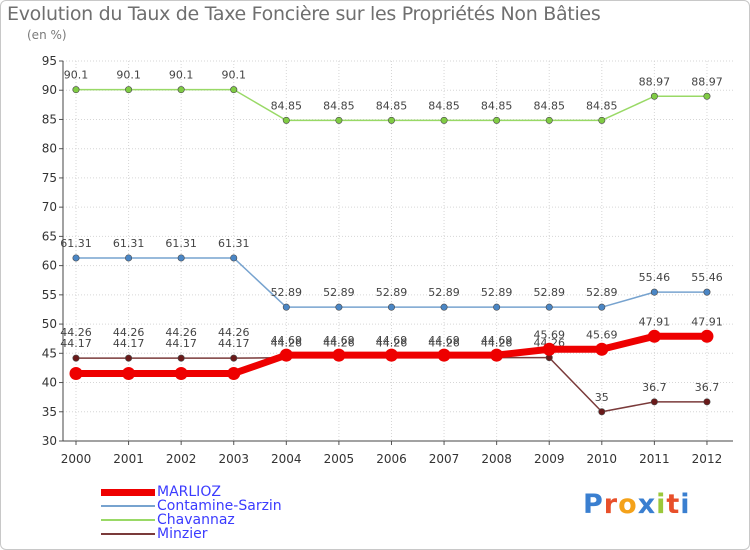  Describe the element at coordinates (654, 459) in the screenshot. I see `x-tick-label: 2011` at that location.